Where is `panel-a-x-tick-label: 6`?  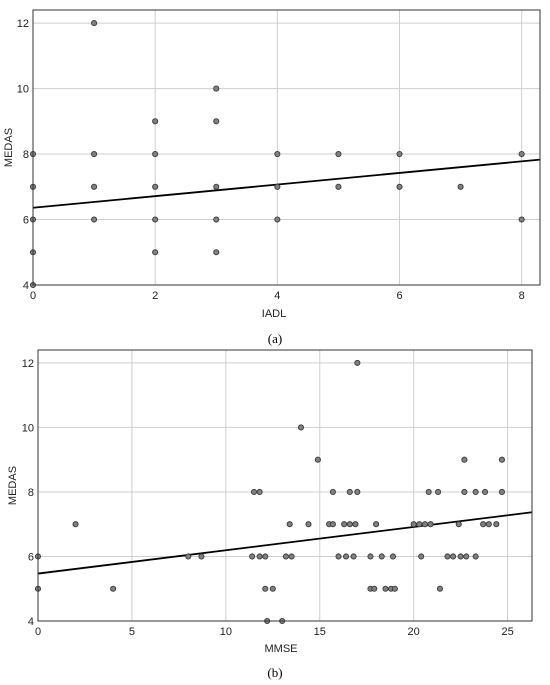 panel-a-x-tick-label: 6 is located at coordinates (399, 296).